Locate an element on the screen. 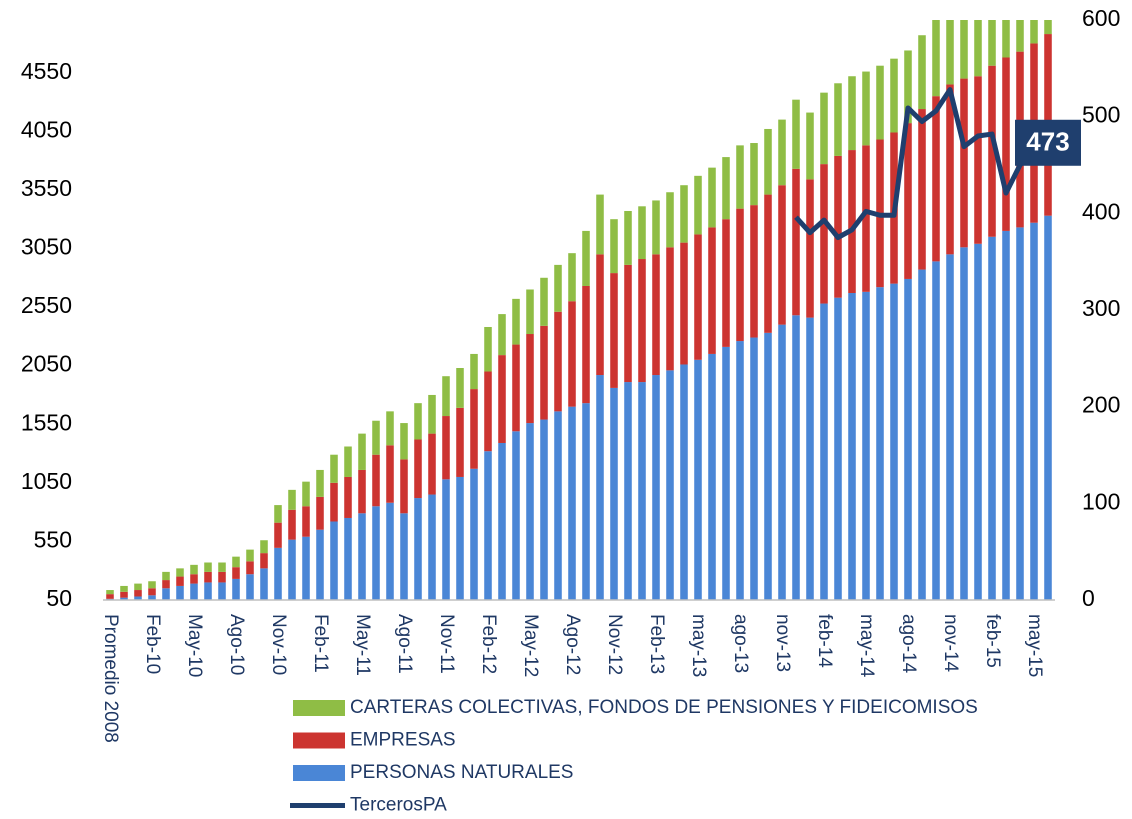 The width and height of the screenshot is (1132, 819). x-tick-label: Feb-11 is located at coordinates (320, 643).